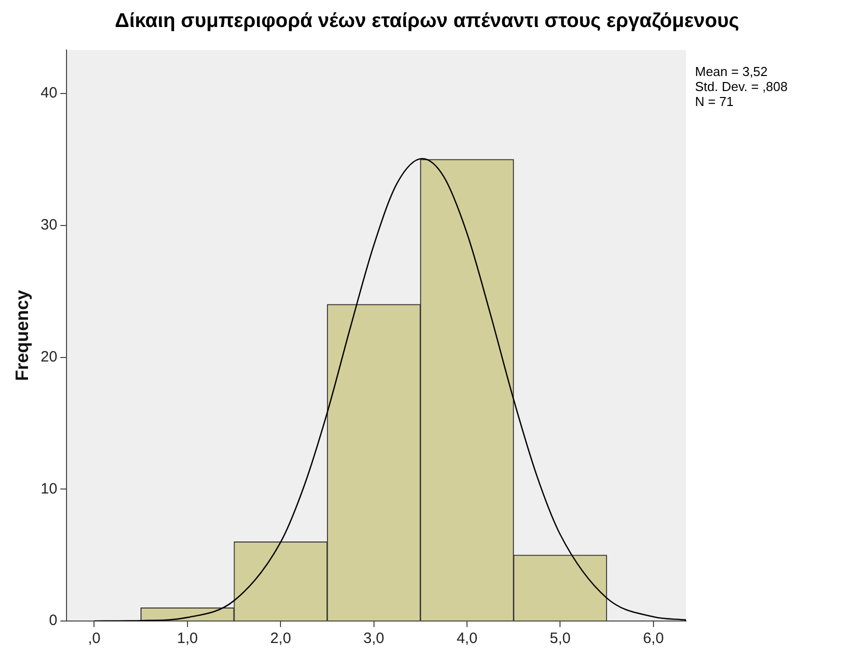  Describe the element at coordinates (281, 639) in the screenshot. I see `x-tick-label: 2,0` at that location.